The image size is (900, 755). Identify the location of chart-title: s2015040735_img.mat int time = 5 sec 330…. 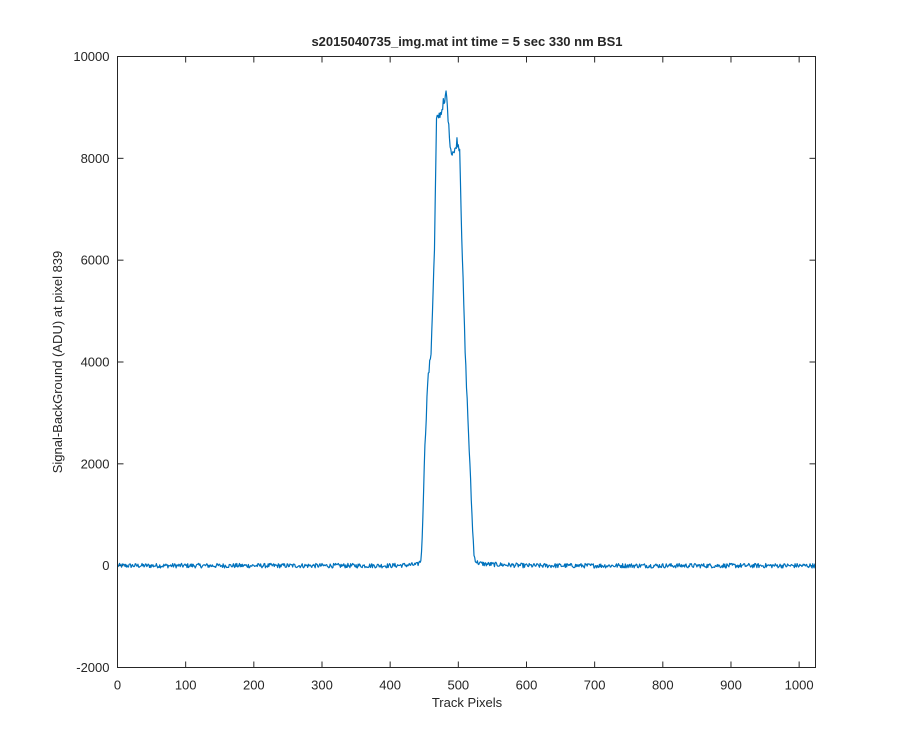
(466, 41).